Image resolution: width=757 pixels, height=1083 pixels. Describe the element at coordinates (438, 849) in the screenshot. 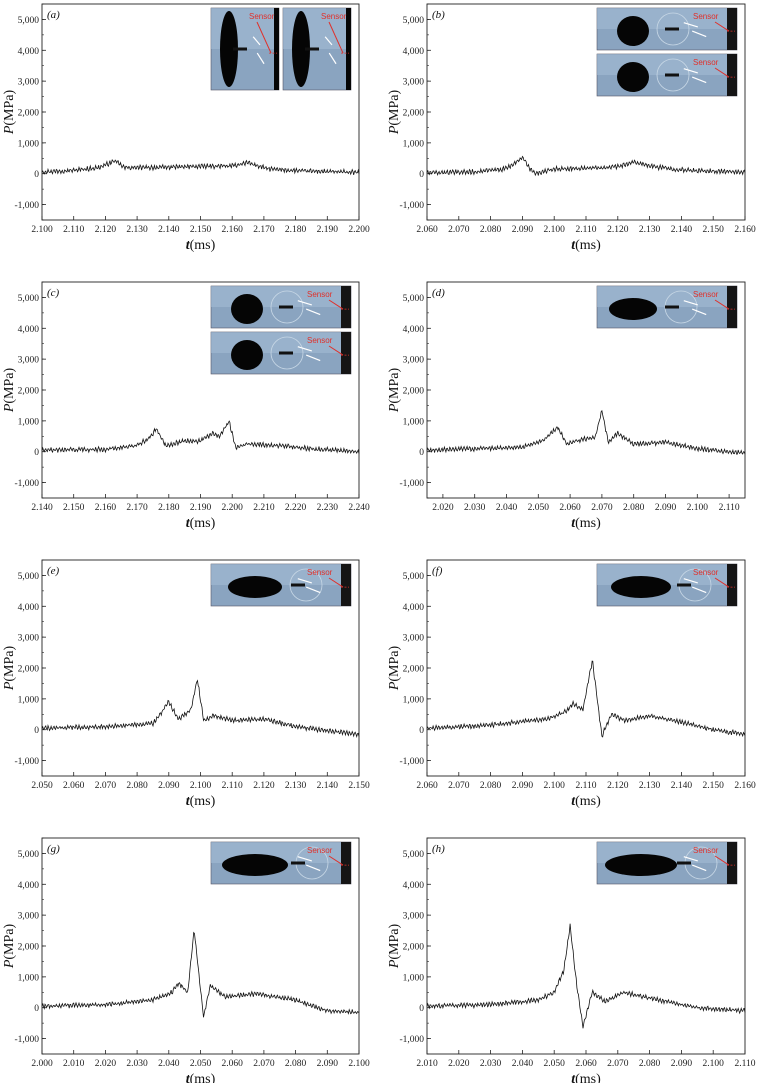

I see `panel-label: (h)` at that location.